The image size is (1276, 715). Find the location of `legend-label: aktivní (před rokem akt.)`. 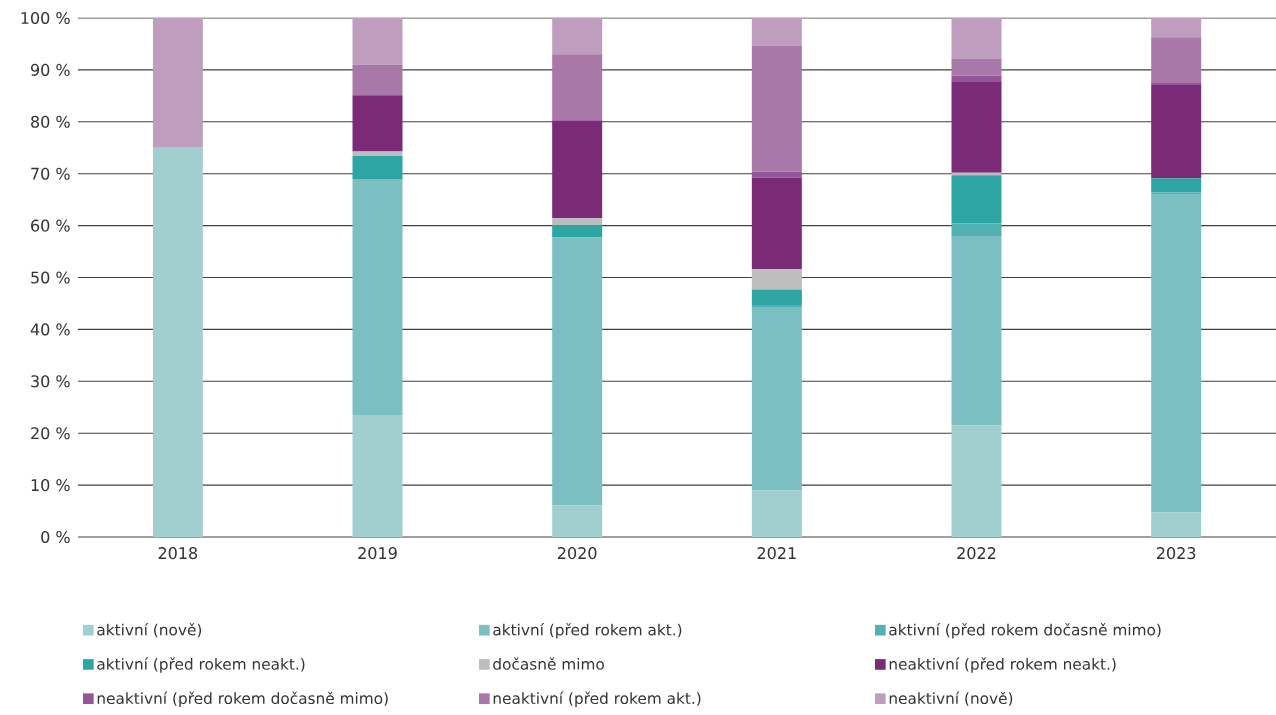

legend-label: aktivní (před rokem akt.) is located at coordinates (587, 631).